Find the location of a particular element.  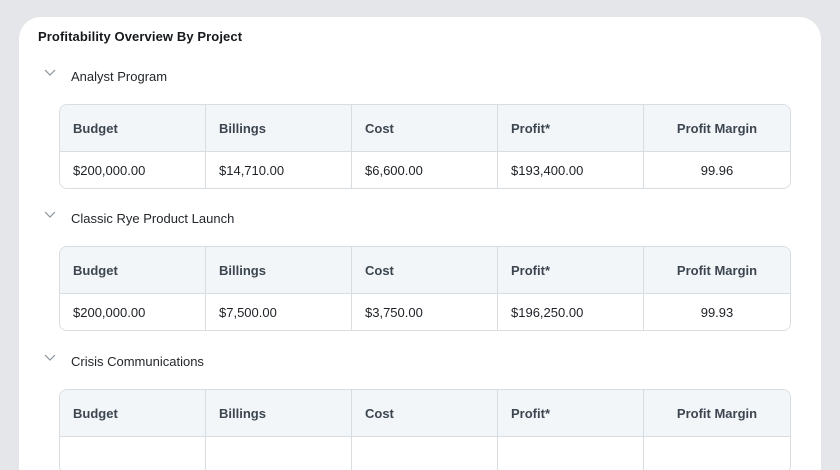

project-header: Analyst Program is located at coordinates (105, 76).